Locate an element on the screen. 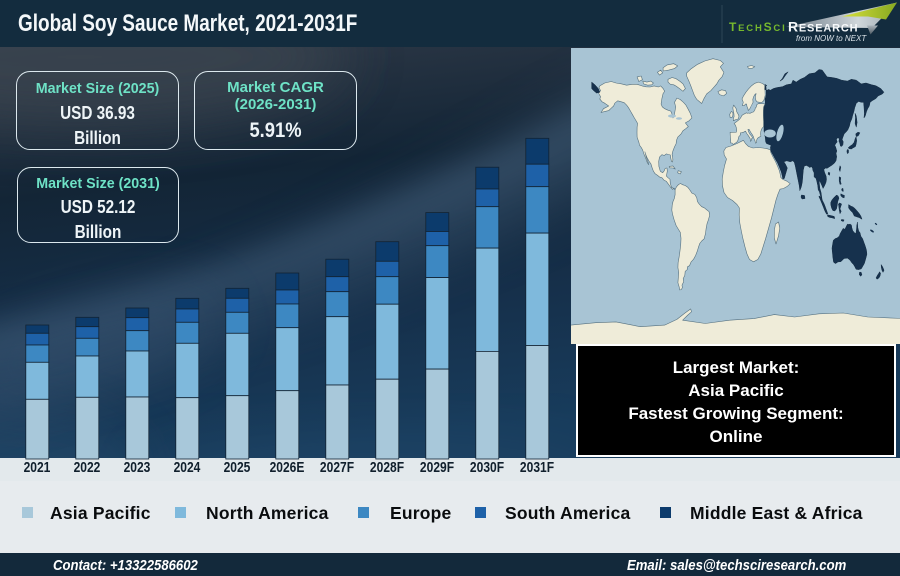  svg-text: RESEARCH is located at coordinates (823, 27).